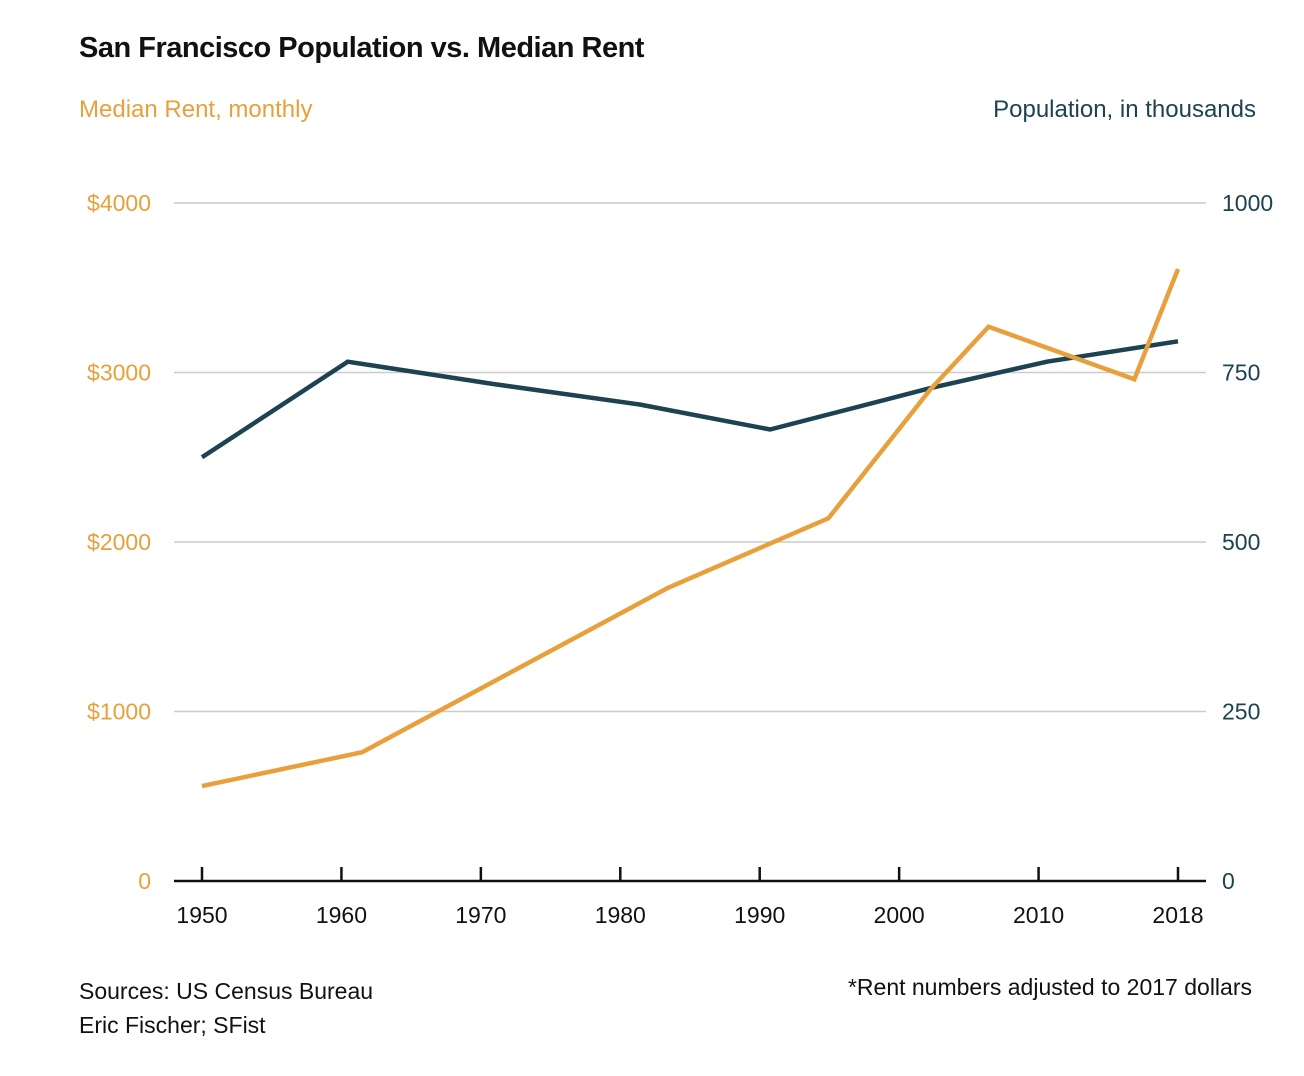 This screenshot has width=1304, height=1076. I want to click on x-tick-label: 1970, so click(480, 915).